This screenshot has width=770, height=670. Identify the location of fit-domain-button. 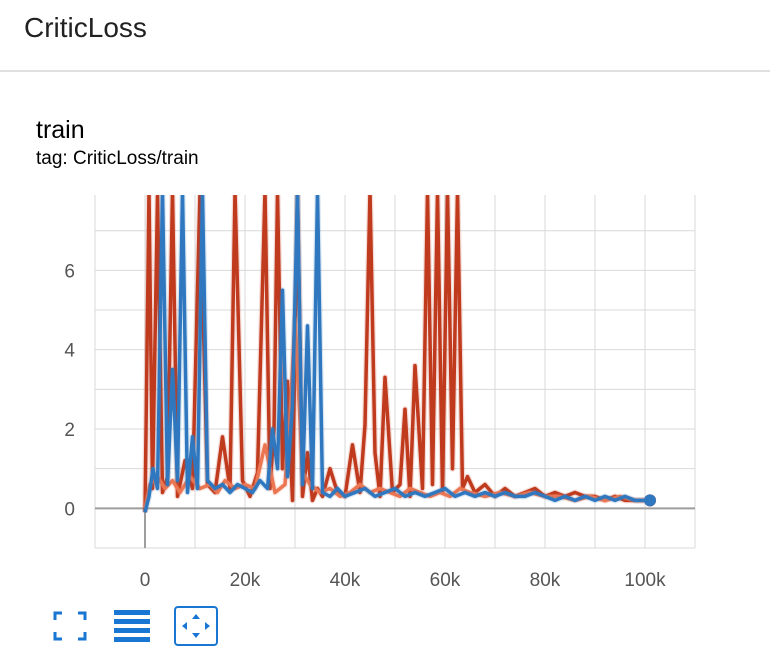
(196, 626).